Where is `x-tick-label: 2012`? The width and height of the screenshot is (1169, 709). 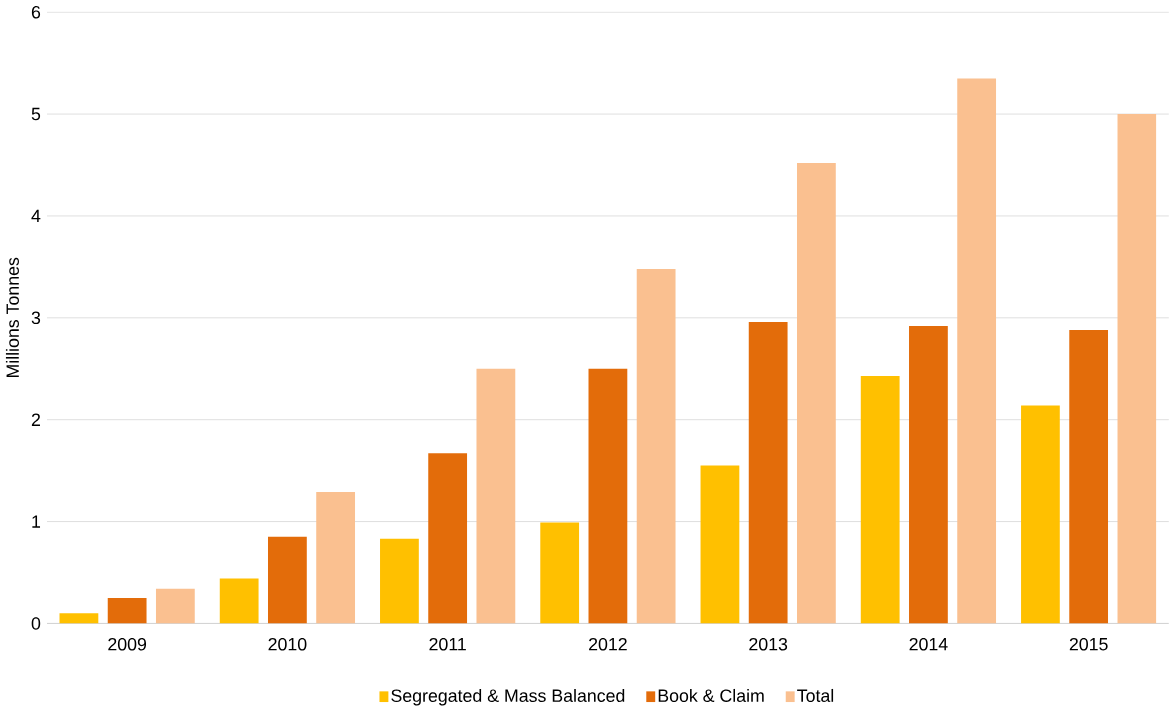
x-tick-label: 2012 is located at coordinates (608, 644).